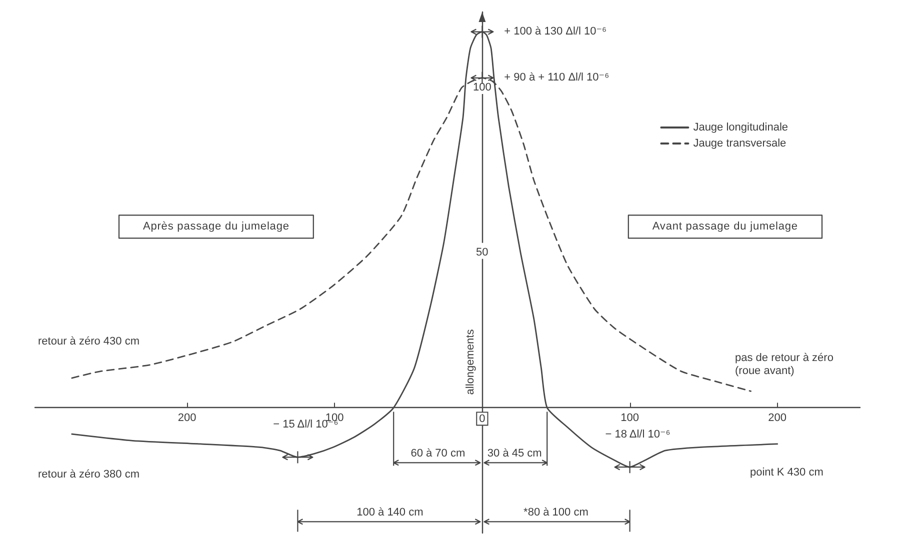 The width and height of the screenshot is (911, 536). I want to click on annotation: pas de retour à zéro (roue avant), so click(784, 365).